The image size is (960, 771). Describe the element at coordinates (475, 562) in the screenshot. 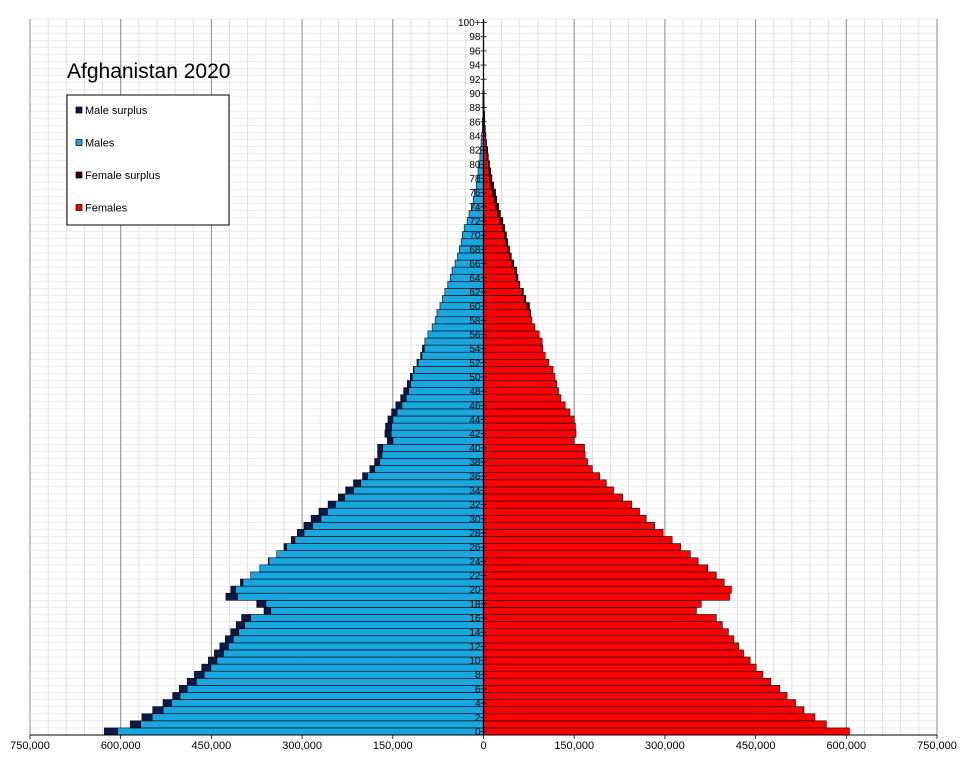

I see `age-tick-label: 24` at that location.